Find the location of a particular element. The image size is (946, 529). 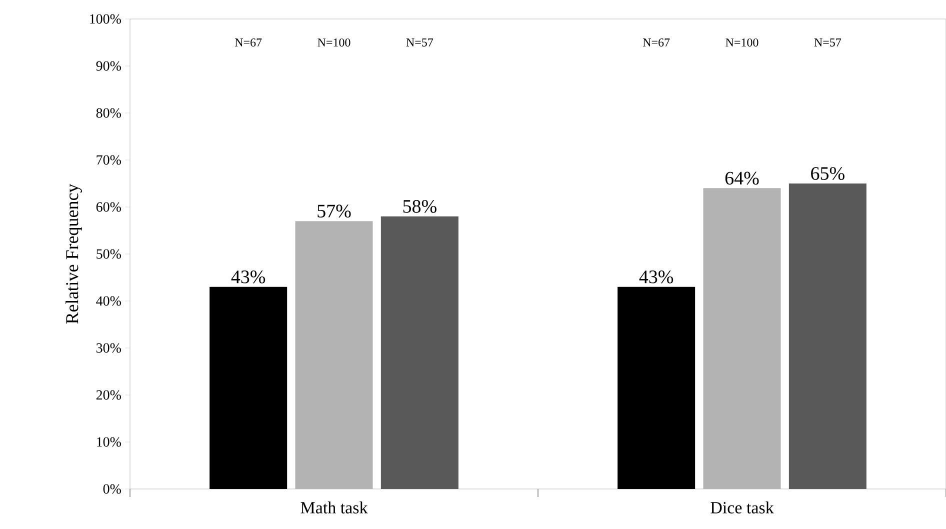

x-tick-label: Math task is located at coordinates (334, 508).